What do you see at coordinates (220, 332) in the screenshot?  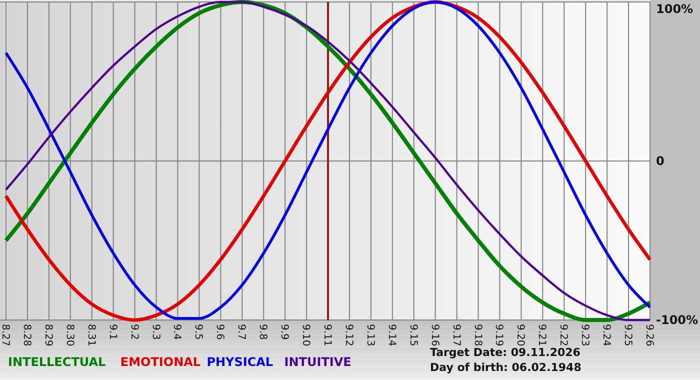 I see `x-tick-label: 9.6` at bounding box center [220, 332].